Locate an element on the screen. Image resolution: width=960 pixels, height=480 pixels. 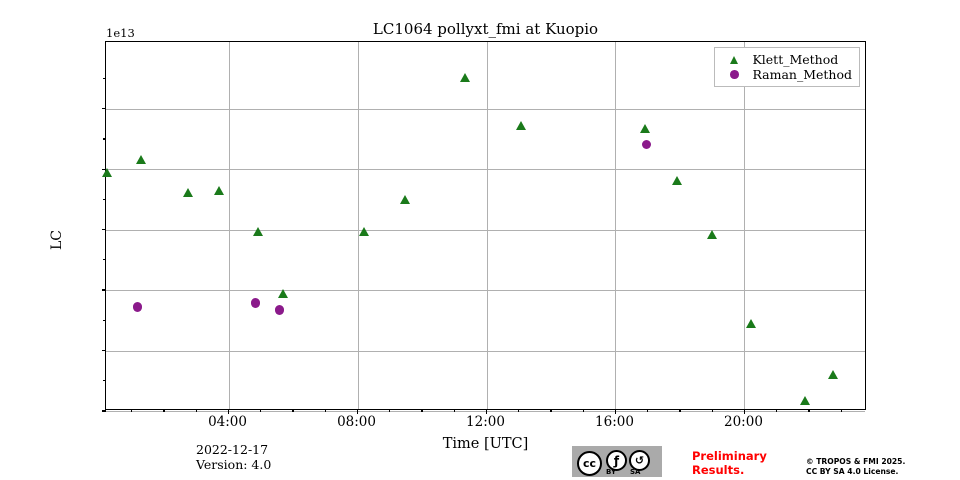
y-axis-exponent-label: 1e13 is located at coordinates (120, 33).